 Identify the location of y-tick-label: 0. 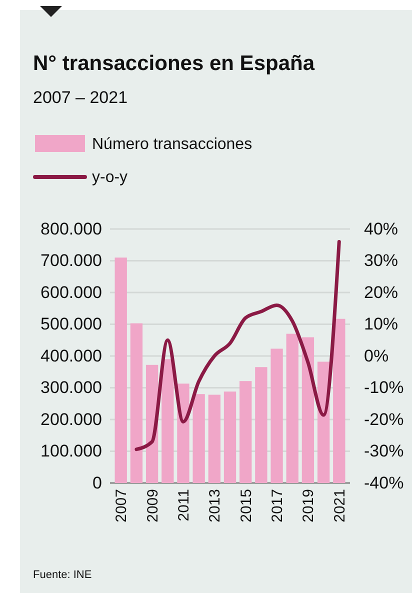
(97, 482).